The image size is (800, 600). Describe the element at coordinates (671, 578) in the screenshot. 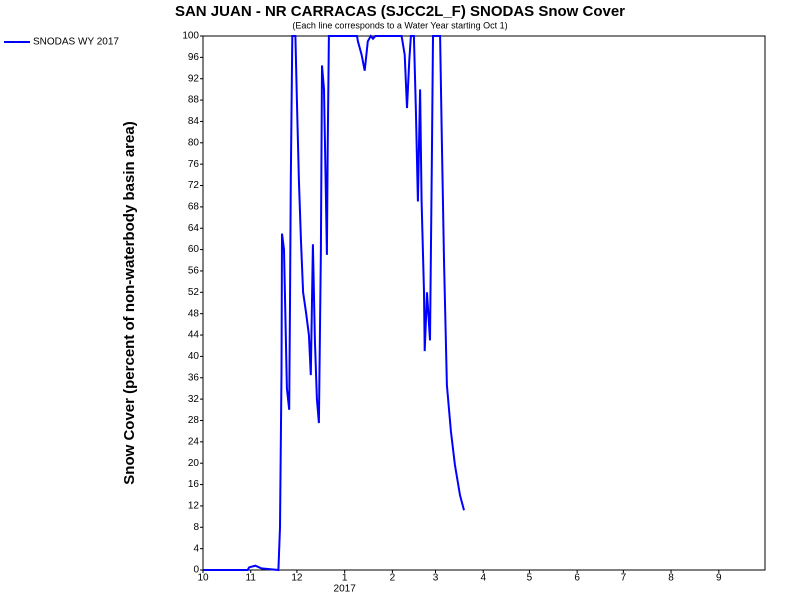

I see `x-tick-label: 8` at that location.